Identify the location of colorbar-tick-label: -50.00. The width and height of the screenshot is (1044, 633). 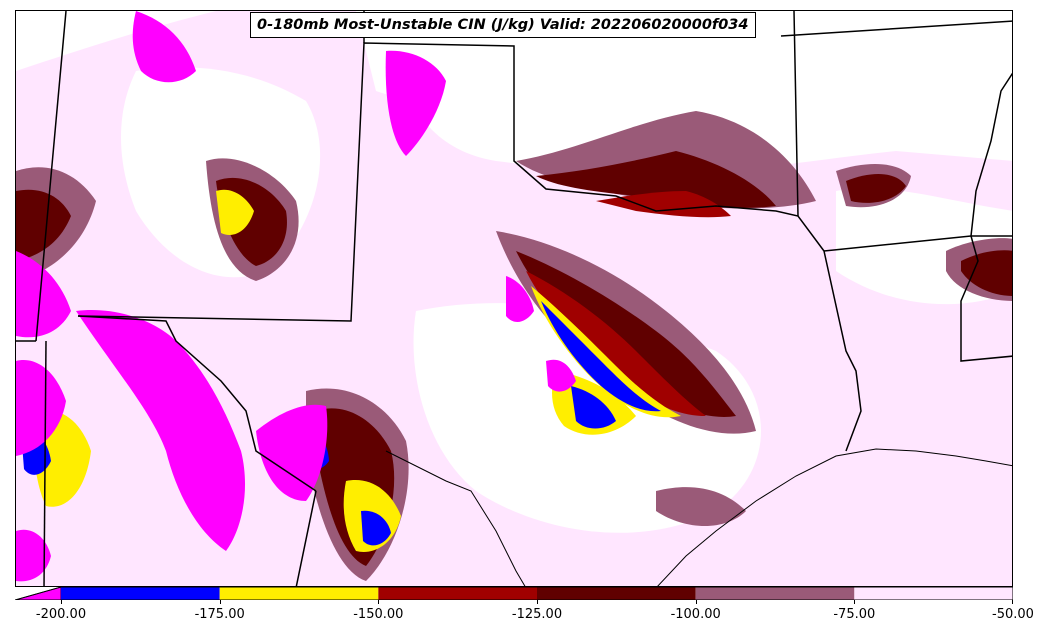
(1013, 614).